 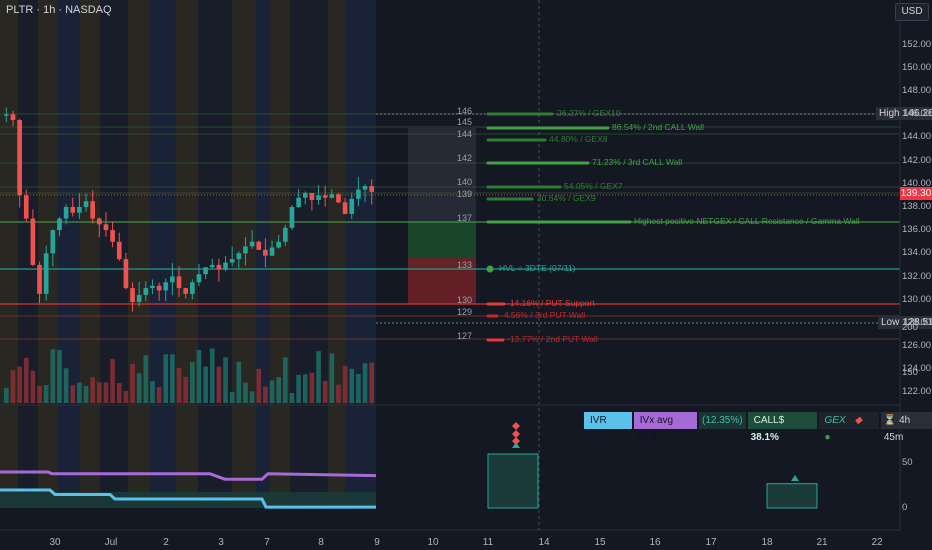 What do you see at coordinates (917, 183) in the screenshot?
I see `price-tick-label: 140.00` at bounding box center [917, 183].